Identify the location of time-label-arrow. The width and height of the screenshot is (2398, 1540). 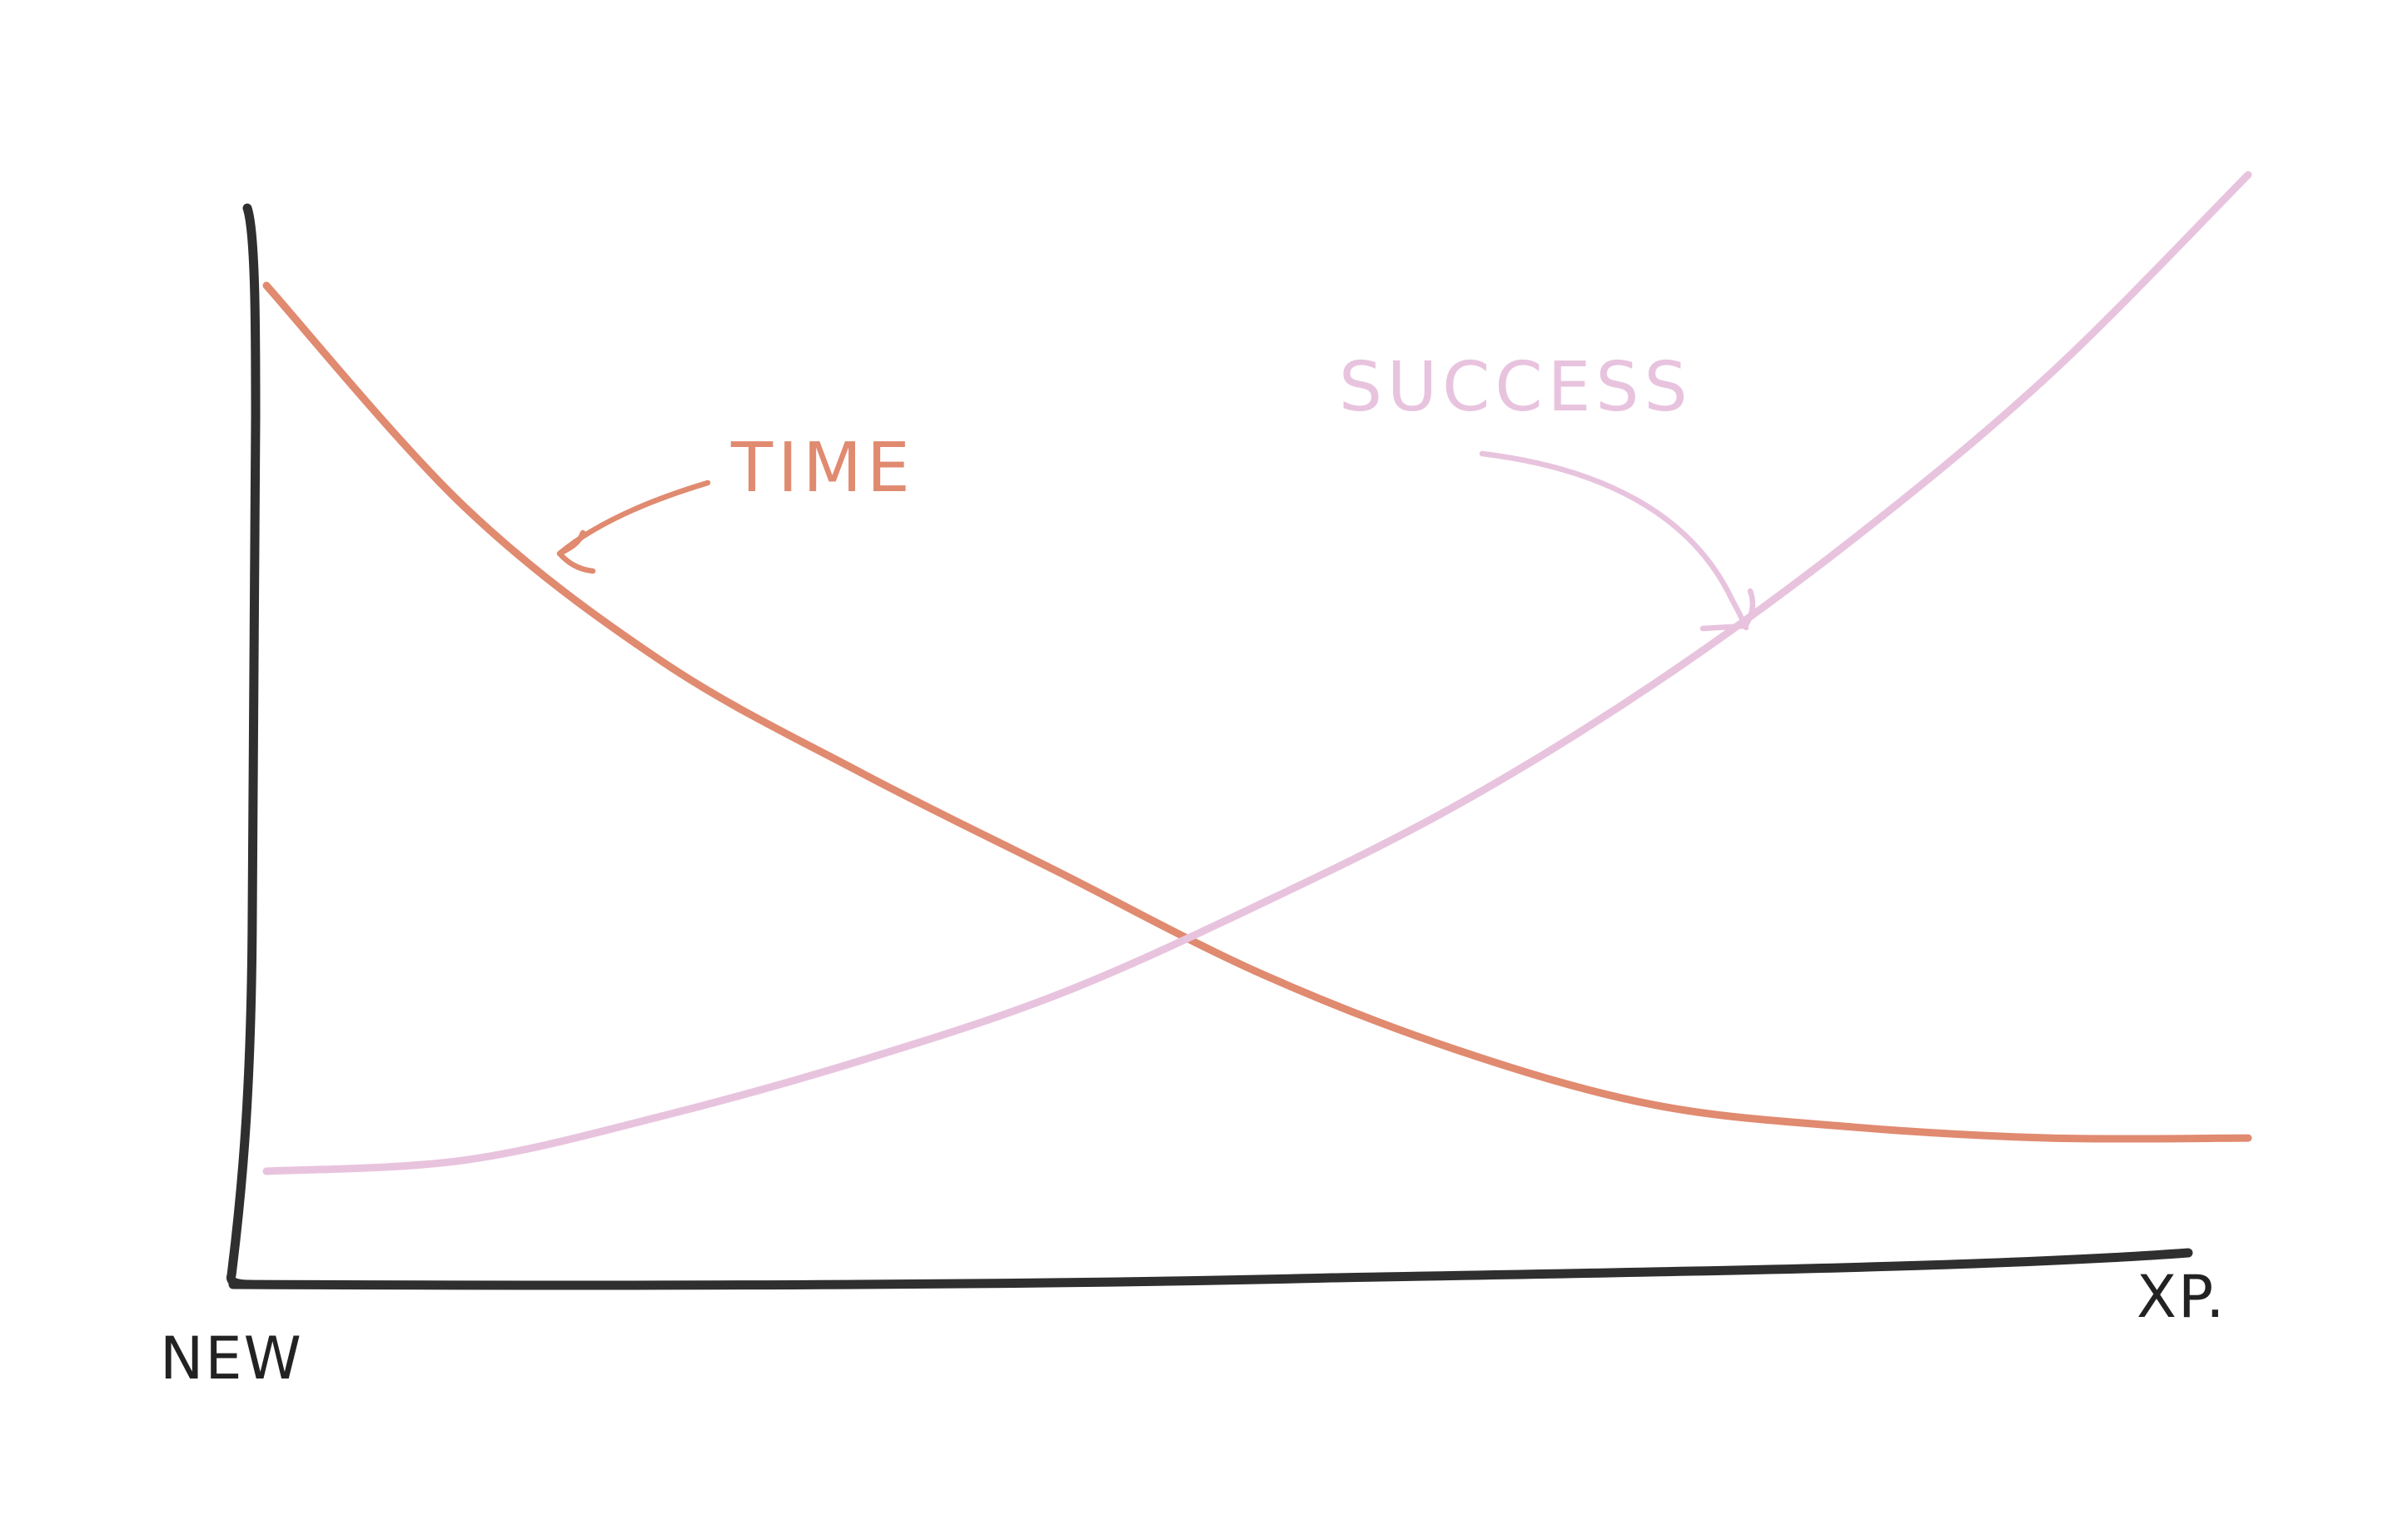
(633, 526).